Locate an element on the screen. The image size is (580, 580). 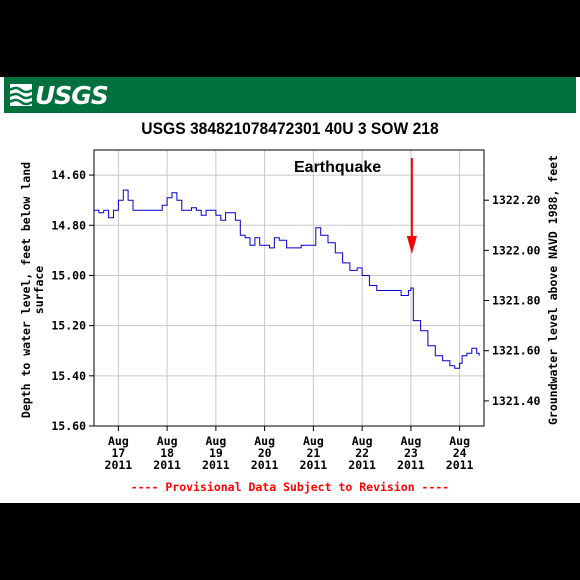
y-axis-right: 1322.20 1322.00 1321.80 1321.60 1321.40 is located at coordinates (512, 300).